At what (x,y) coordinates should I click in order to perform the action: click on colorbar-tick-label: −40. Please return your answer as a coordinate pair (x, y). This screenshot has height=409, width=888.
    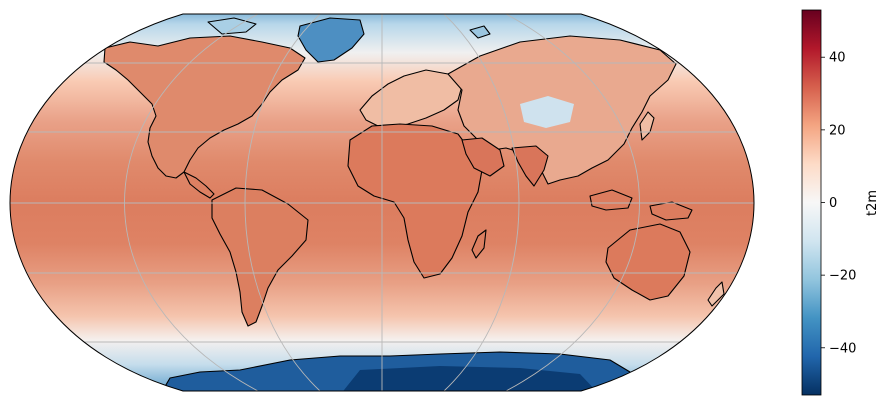
    Looking at the image, I should click on (842, 348).